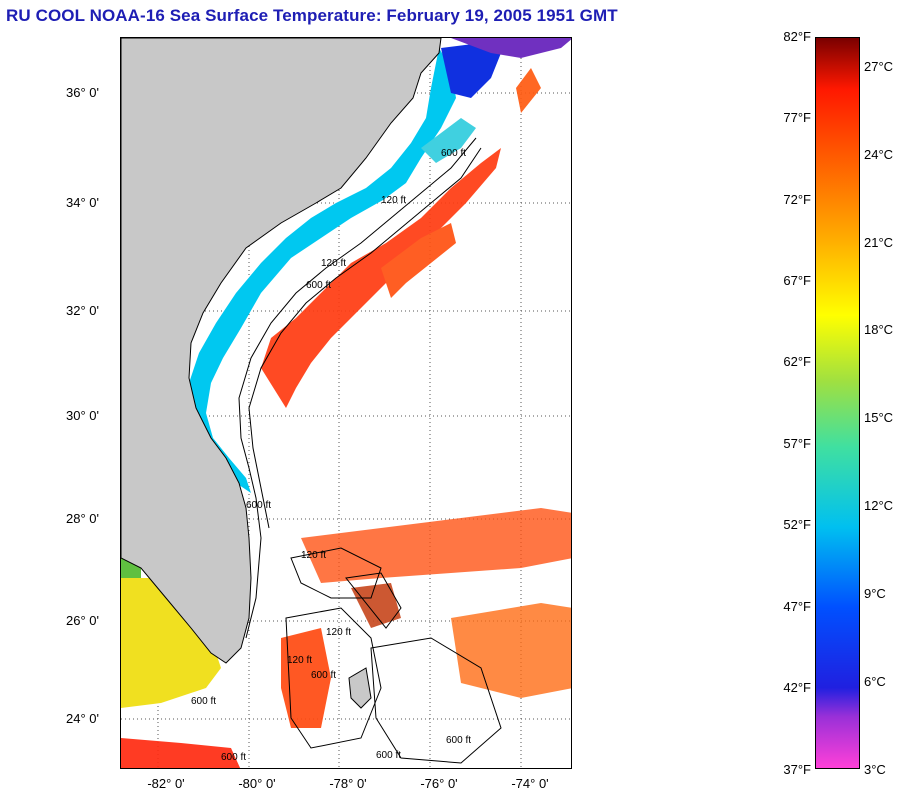 The image size is (905, 793). I want to click on fahrenheit-label: 82°F, so click(797, 36).